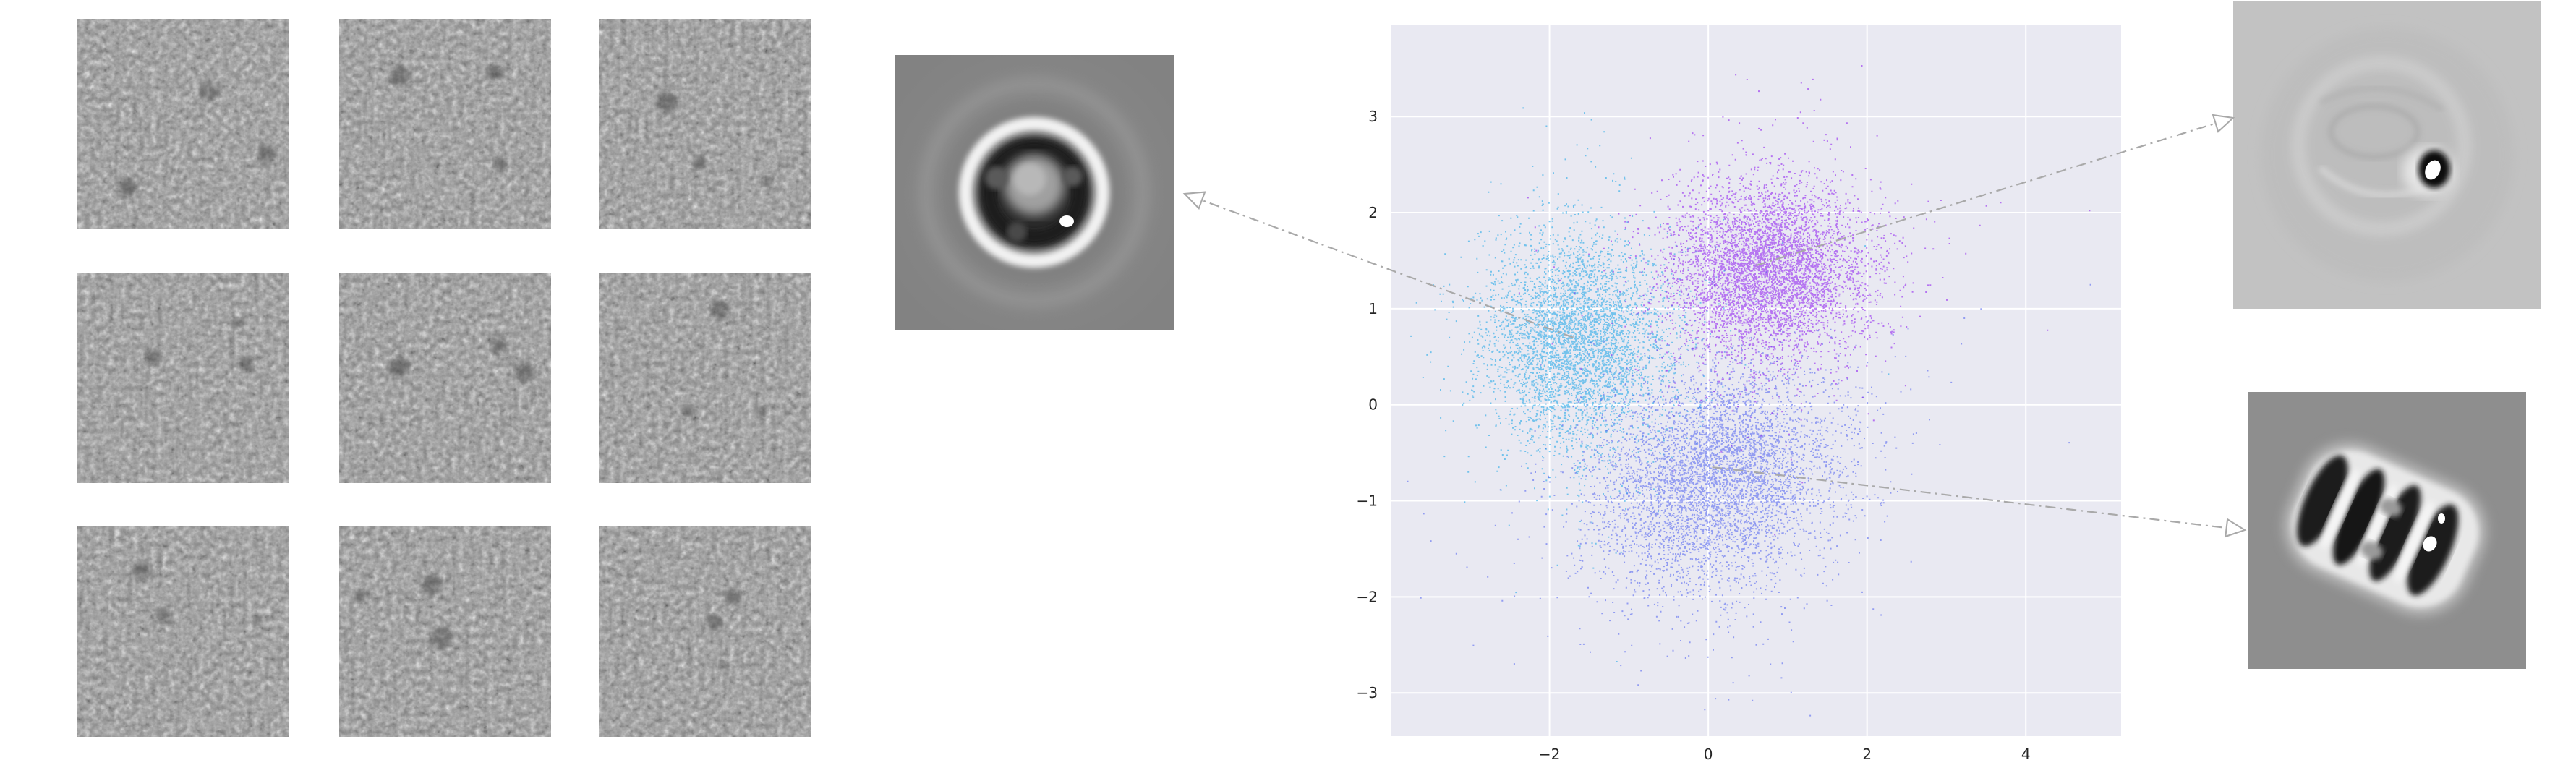 Image resolution: width=2576 pixels, height=781 pixels. What do you see at coordinates (1373, 405) in the screenshot?
I see `y-tick-label: 0` at bounding box center [1373, 405].